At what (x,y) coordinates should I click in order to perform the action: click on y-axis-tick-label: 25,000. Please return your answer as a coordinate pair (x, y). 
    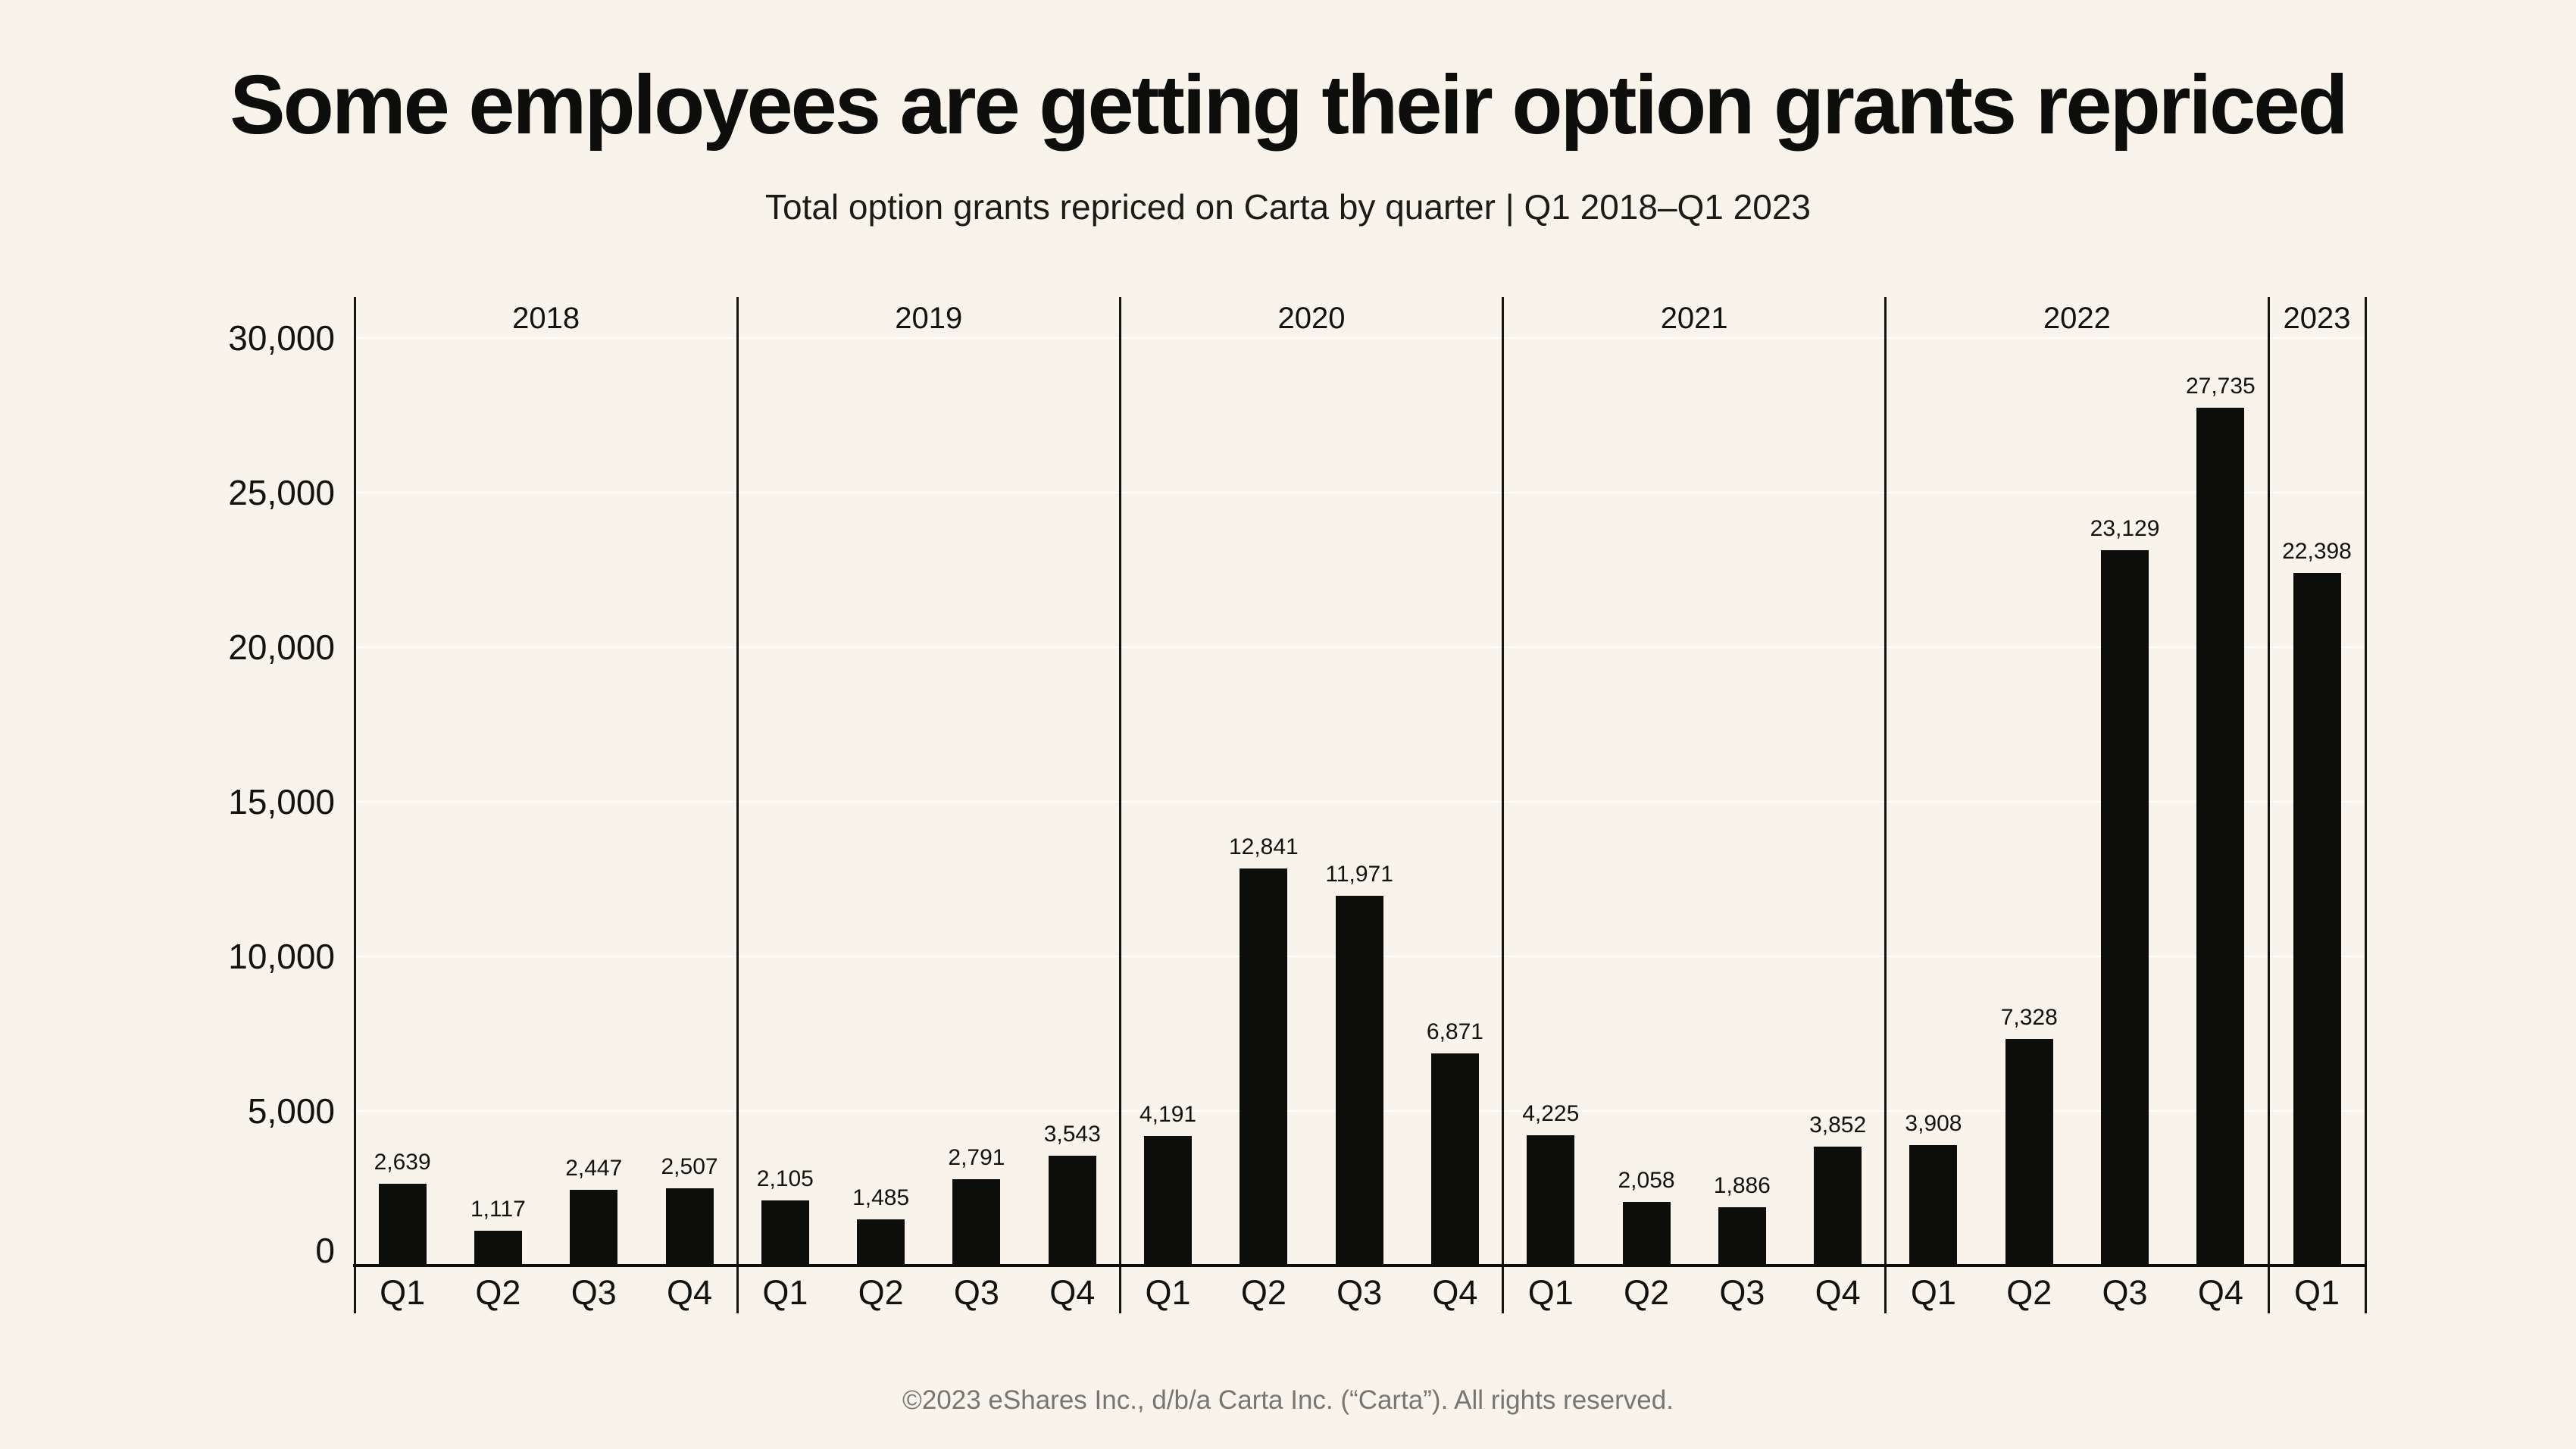
    Looking at the image, I should click on (281, 492).